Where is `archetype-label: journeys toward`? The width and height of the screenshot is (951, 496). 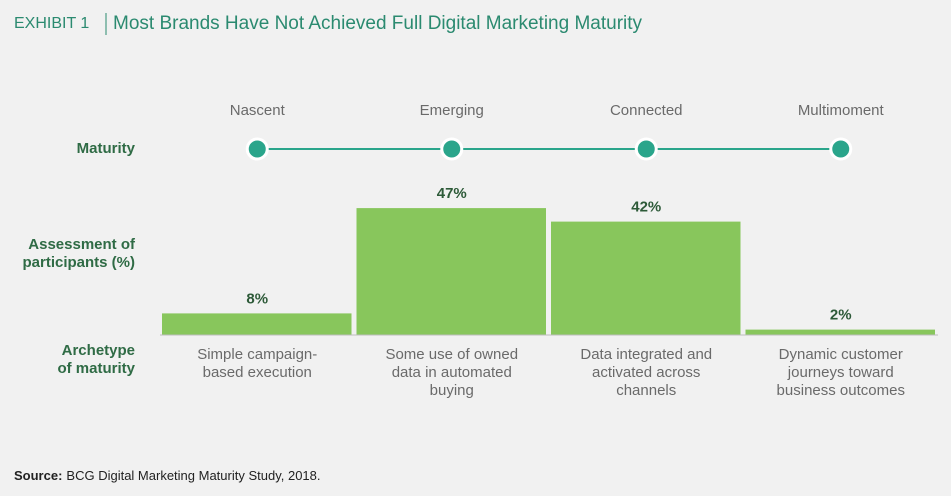 archetype-label: journeys toward is located at coordinates (840, 372).